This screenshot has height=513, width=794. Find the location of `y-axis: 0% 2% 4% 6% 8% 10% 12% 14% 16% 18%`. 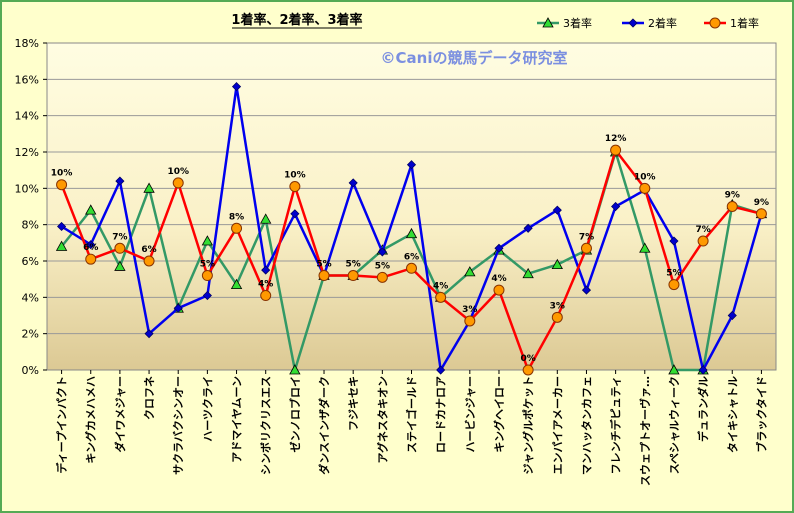

y-axis: 0% 2% 4% 6% 8% 10% 12% 14% 16% 18% is located at coordinates (31, 207).